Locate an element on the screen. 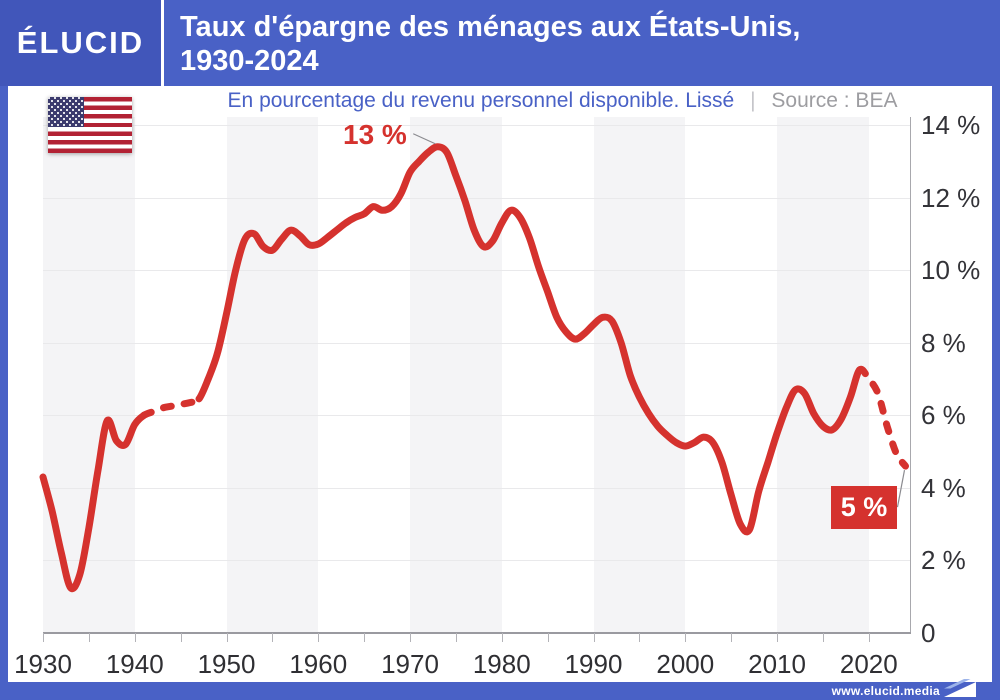  plot-right-border is located at coordinates (910, 375).